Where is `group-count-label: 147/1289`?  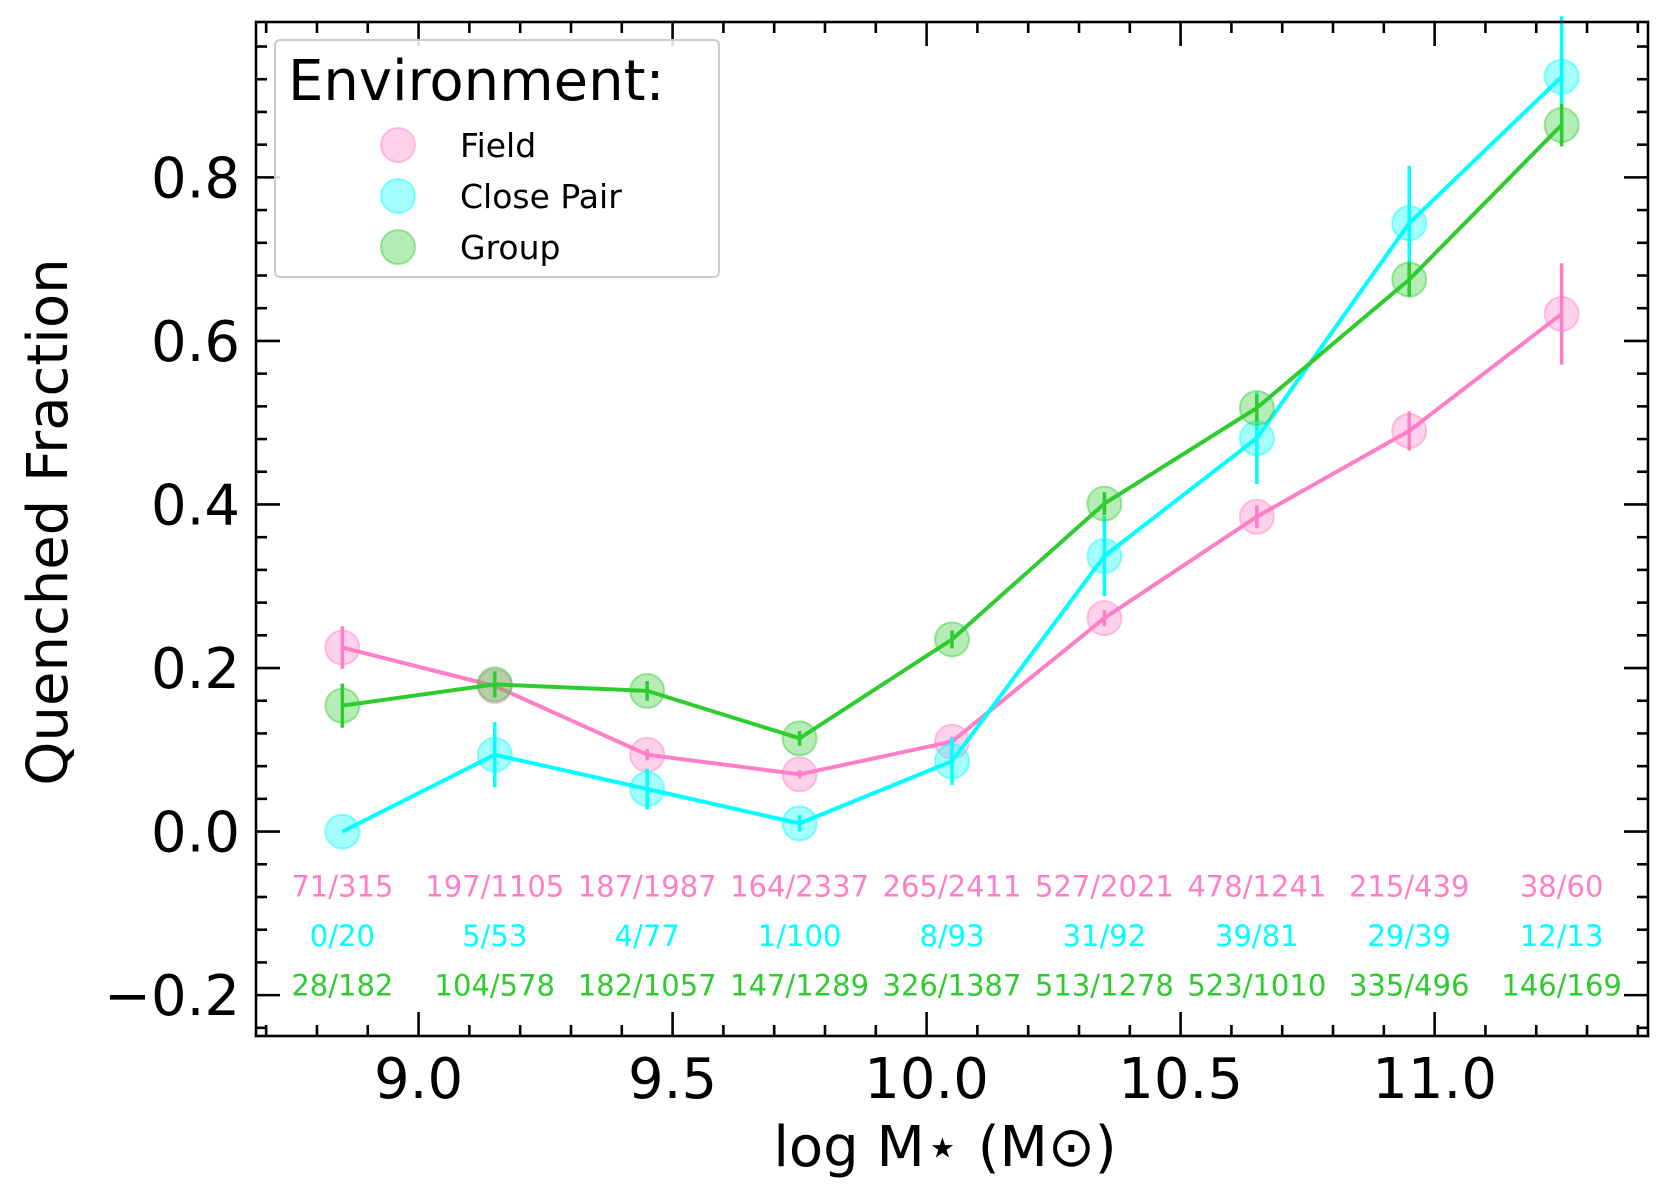
group-count-label: 147/1289 is located at coordinates (799, 985).